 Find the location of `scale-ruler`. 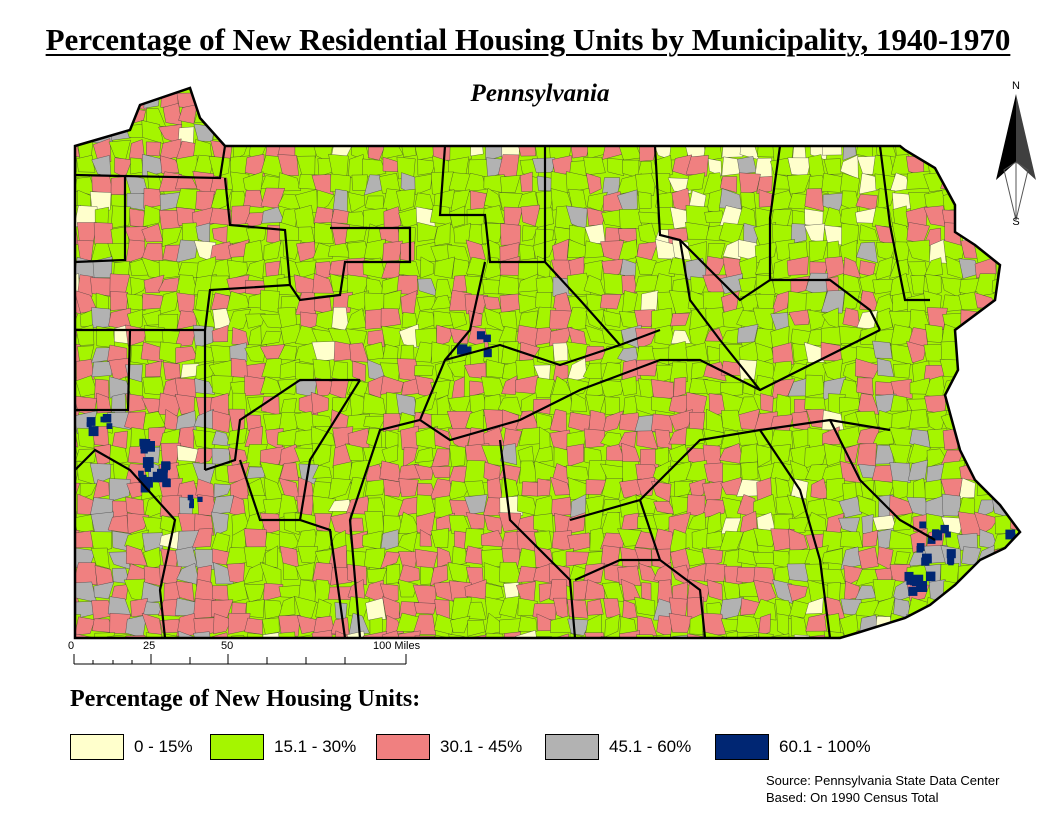

scale-ruler is located at coordinates (240, 659).